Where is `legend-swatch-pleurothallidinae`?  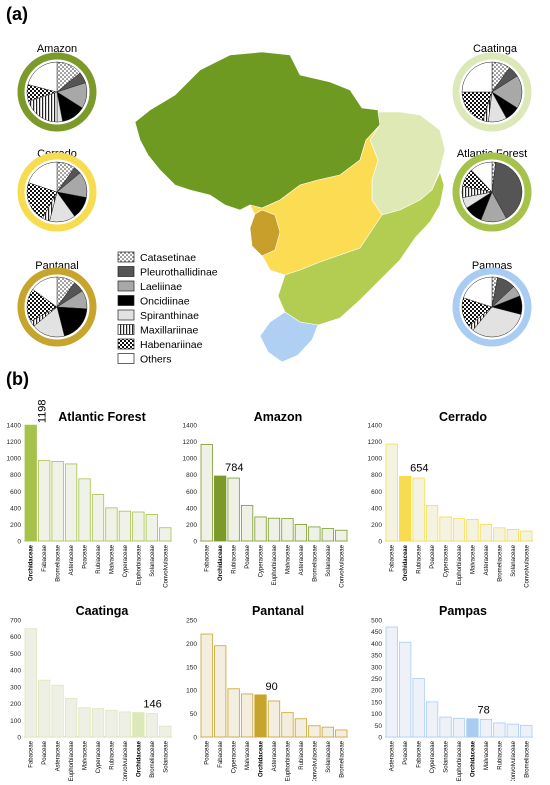
legend-swatch-pleurothallidinae is located at coordinates (126, 271).